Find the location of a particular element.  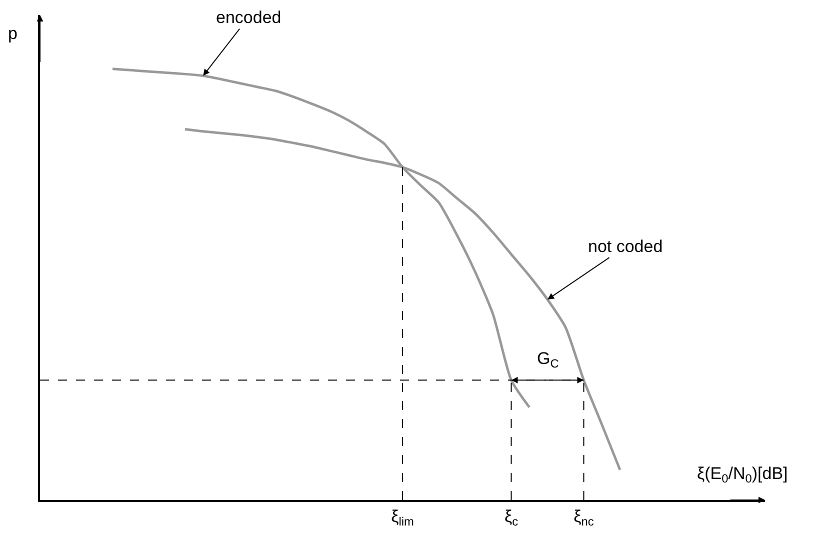

y-axis-title: p is located at coordinates (13, 33).